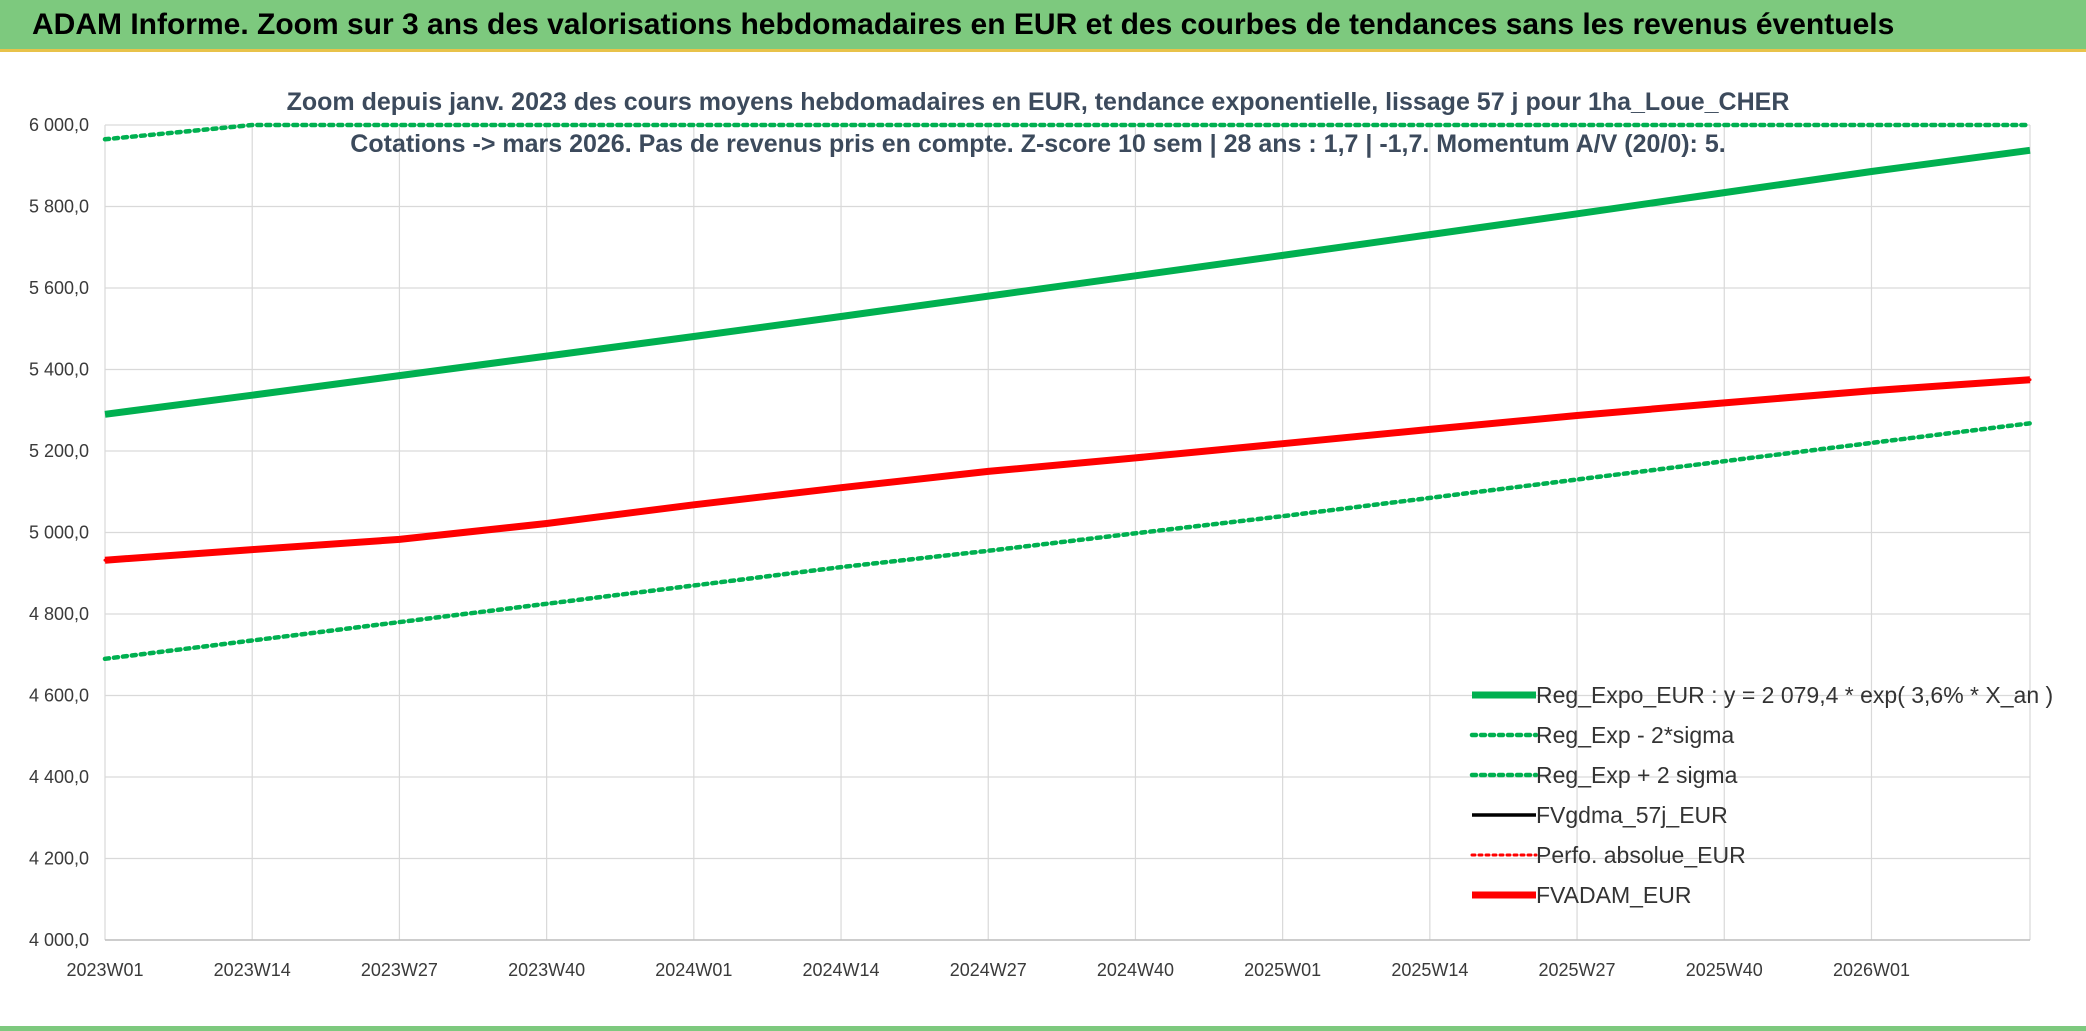 The height and width of the screenshot is (1031, 2086). Describe the element at coordinates (1429, 970) in the screenshot. I see `x-tick-label: 2025W14` at that location.